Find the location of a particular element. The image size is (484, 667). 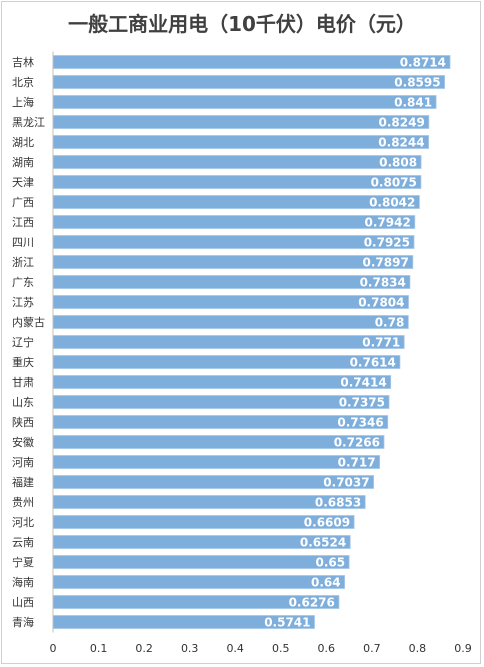

category-label: 福建 is located at coordinates (23, 482).